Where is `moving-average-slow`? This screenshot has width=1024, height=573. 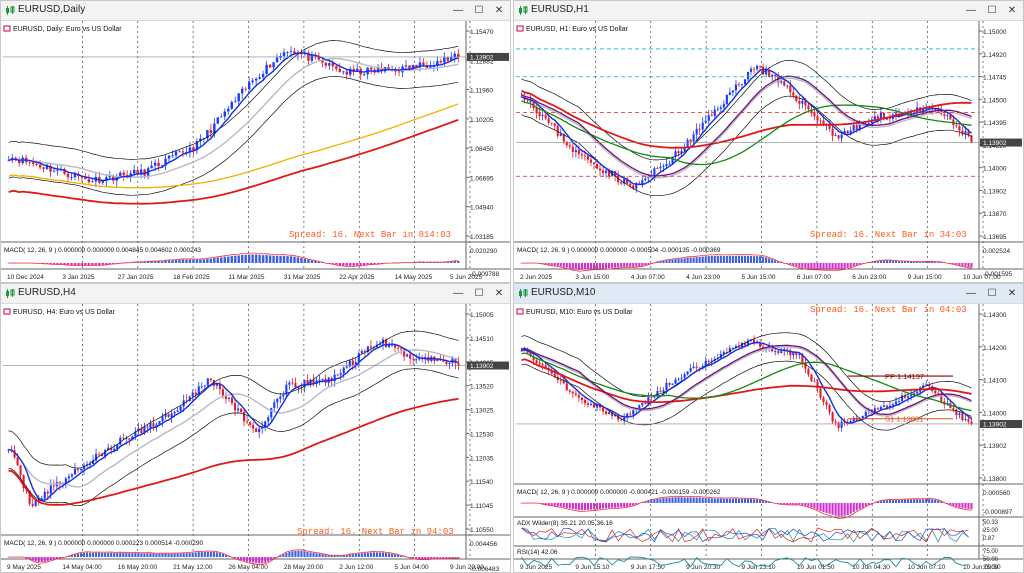 moving-average-slow is located at coordinates (746, 128).